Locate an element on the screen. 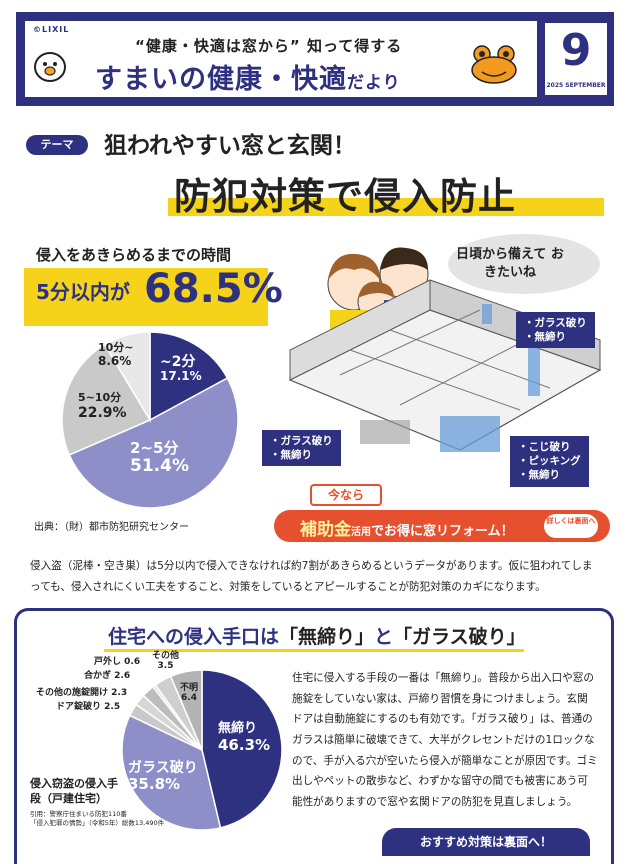  subsidy-rest: でお得に窓リフォーム！ is located at coordinates (442, 531).